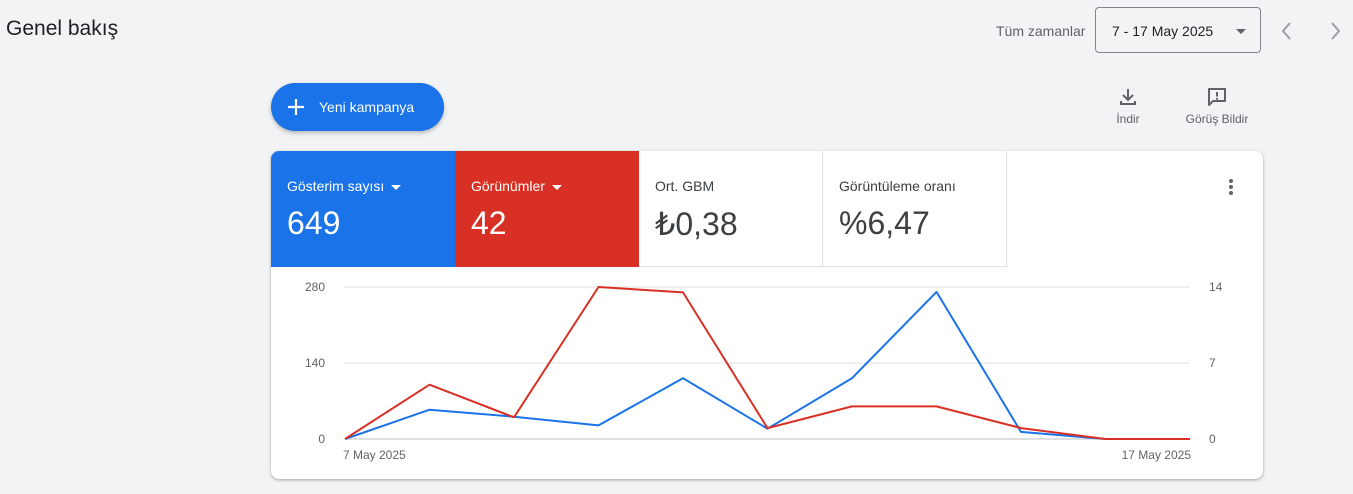  I want to click on more-vert-icon, so click(1231, 187).